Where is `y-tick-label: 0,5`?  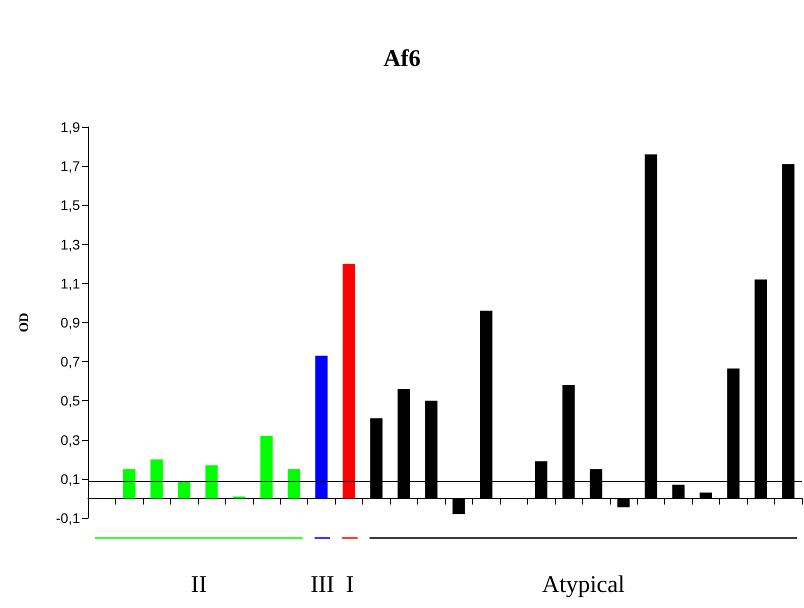 y-tick-label: 0,5 is located at coordinates (70, 400).